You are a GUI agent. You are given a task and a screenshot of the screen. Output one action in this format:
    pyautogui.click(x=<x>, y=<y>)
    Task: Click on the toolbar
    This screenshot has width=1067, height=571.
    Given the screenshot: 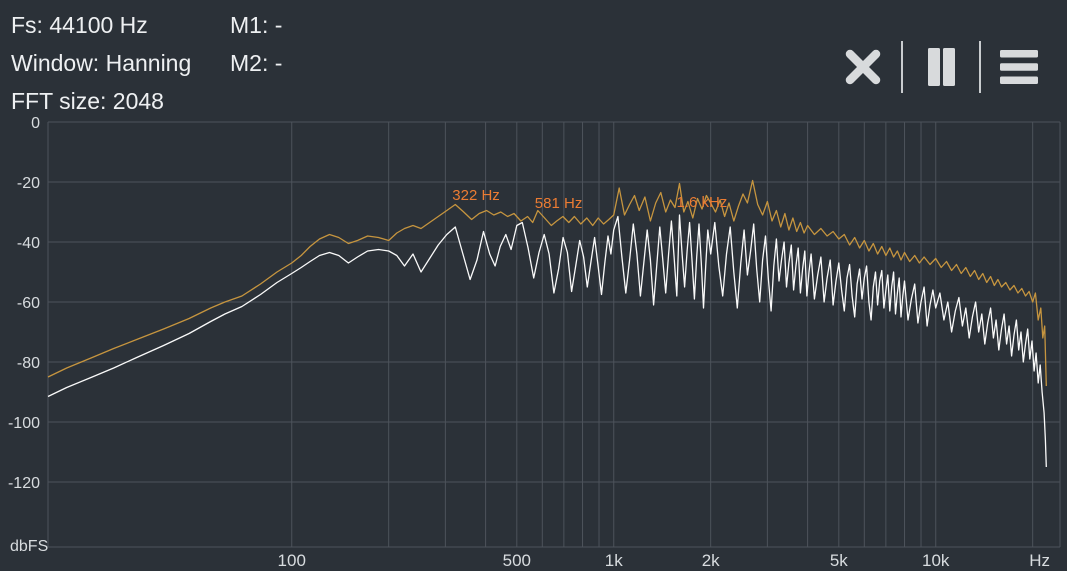 What is the action you would take?
    pyautogui.click(x=941, y=67)
    